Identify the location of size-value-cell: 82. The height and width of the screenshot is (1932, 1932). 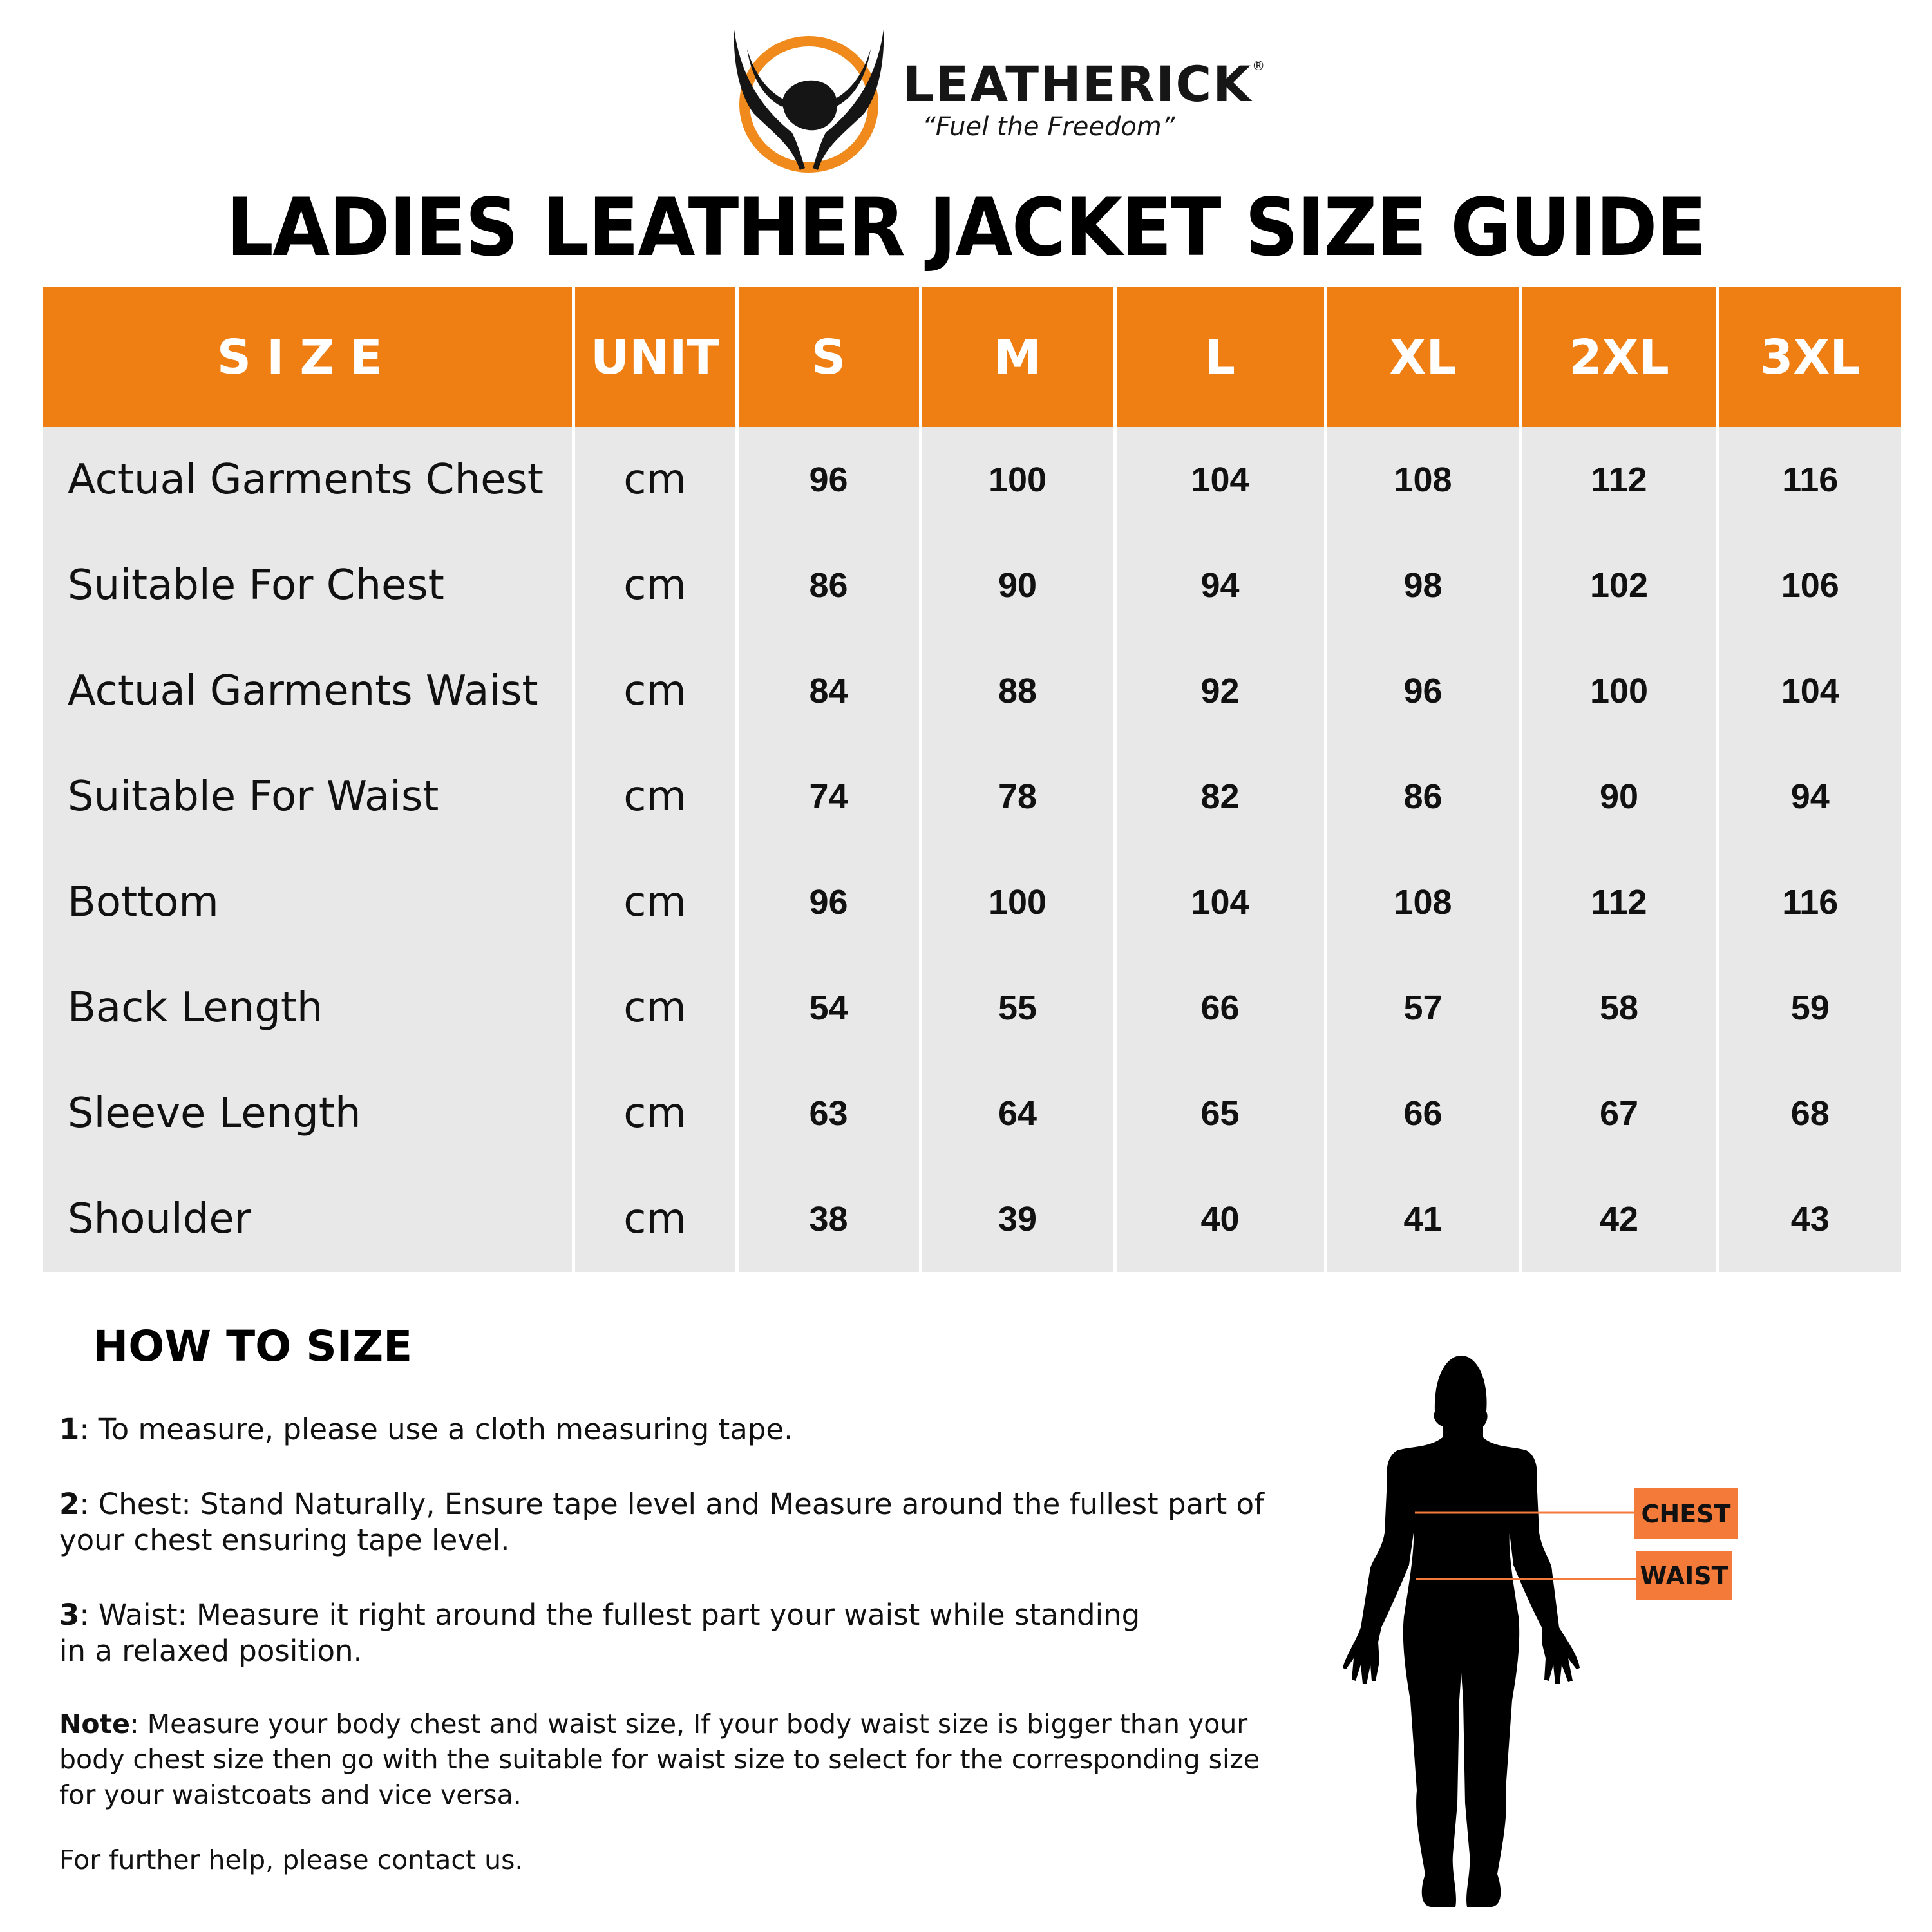
(1221, 796).